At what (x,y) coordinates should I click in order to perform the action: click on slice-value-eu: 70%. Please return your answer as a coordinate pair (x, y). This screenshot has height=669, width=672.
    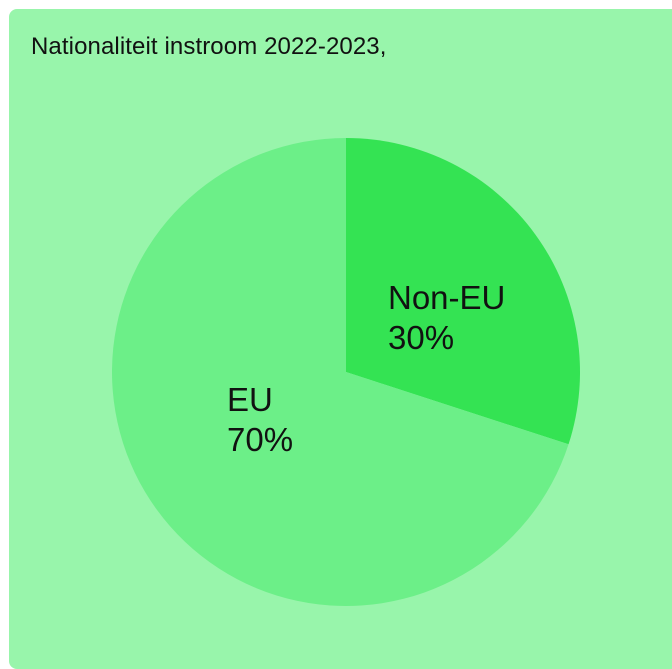
    Looking at the image, I should click on (260, 439).